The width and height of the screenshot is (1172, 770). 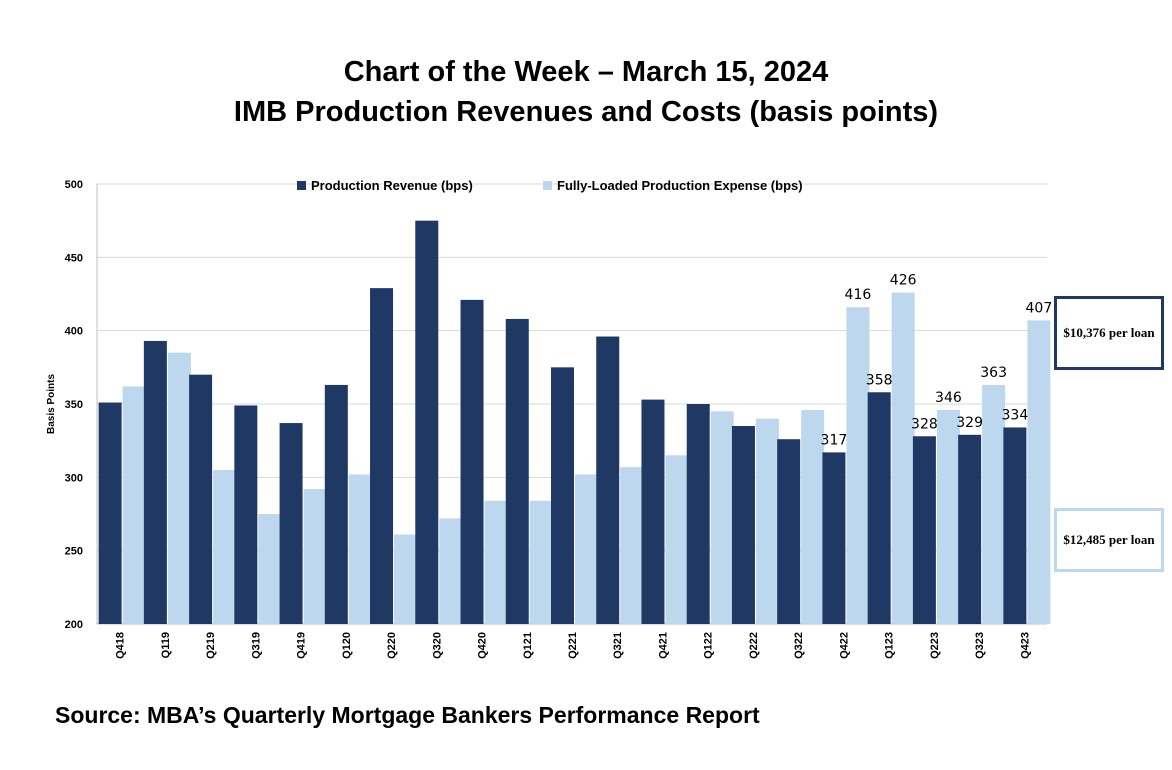 I want to click on revenue-data-label: 329, so click(x=969, y=423).